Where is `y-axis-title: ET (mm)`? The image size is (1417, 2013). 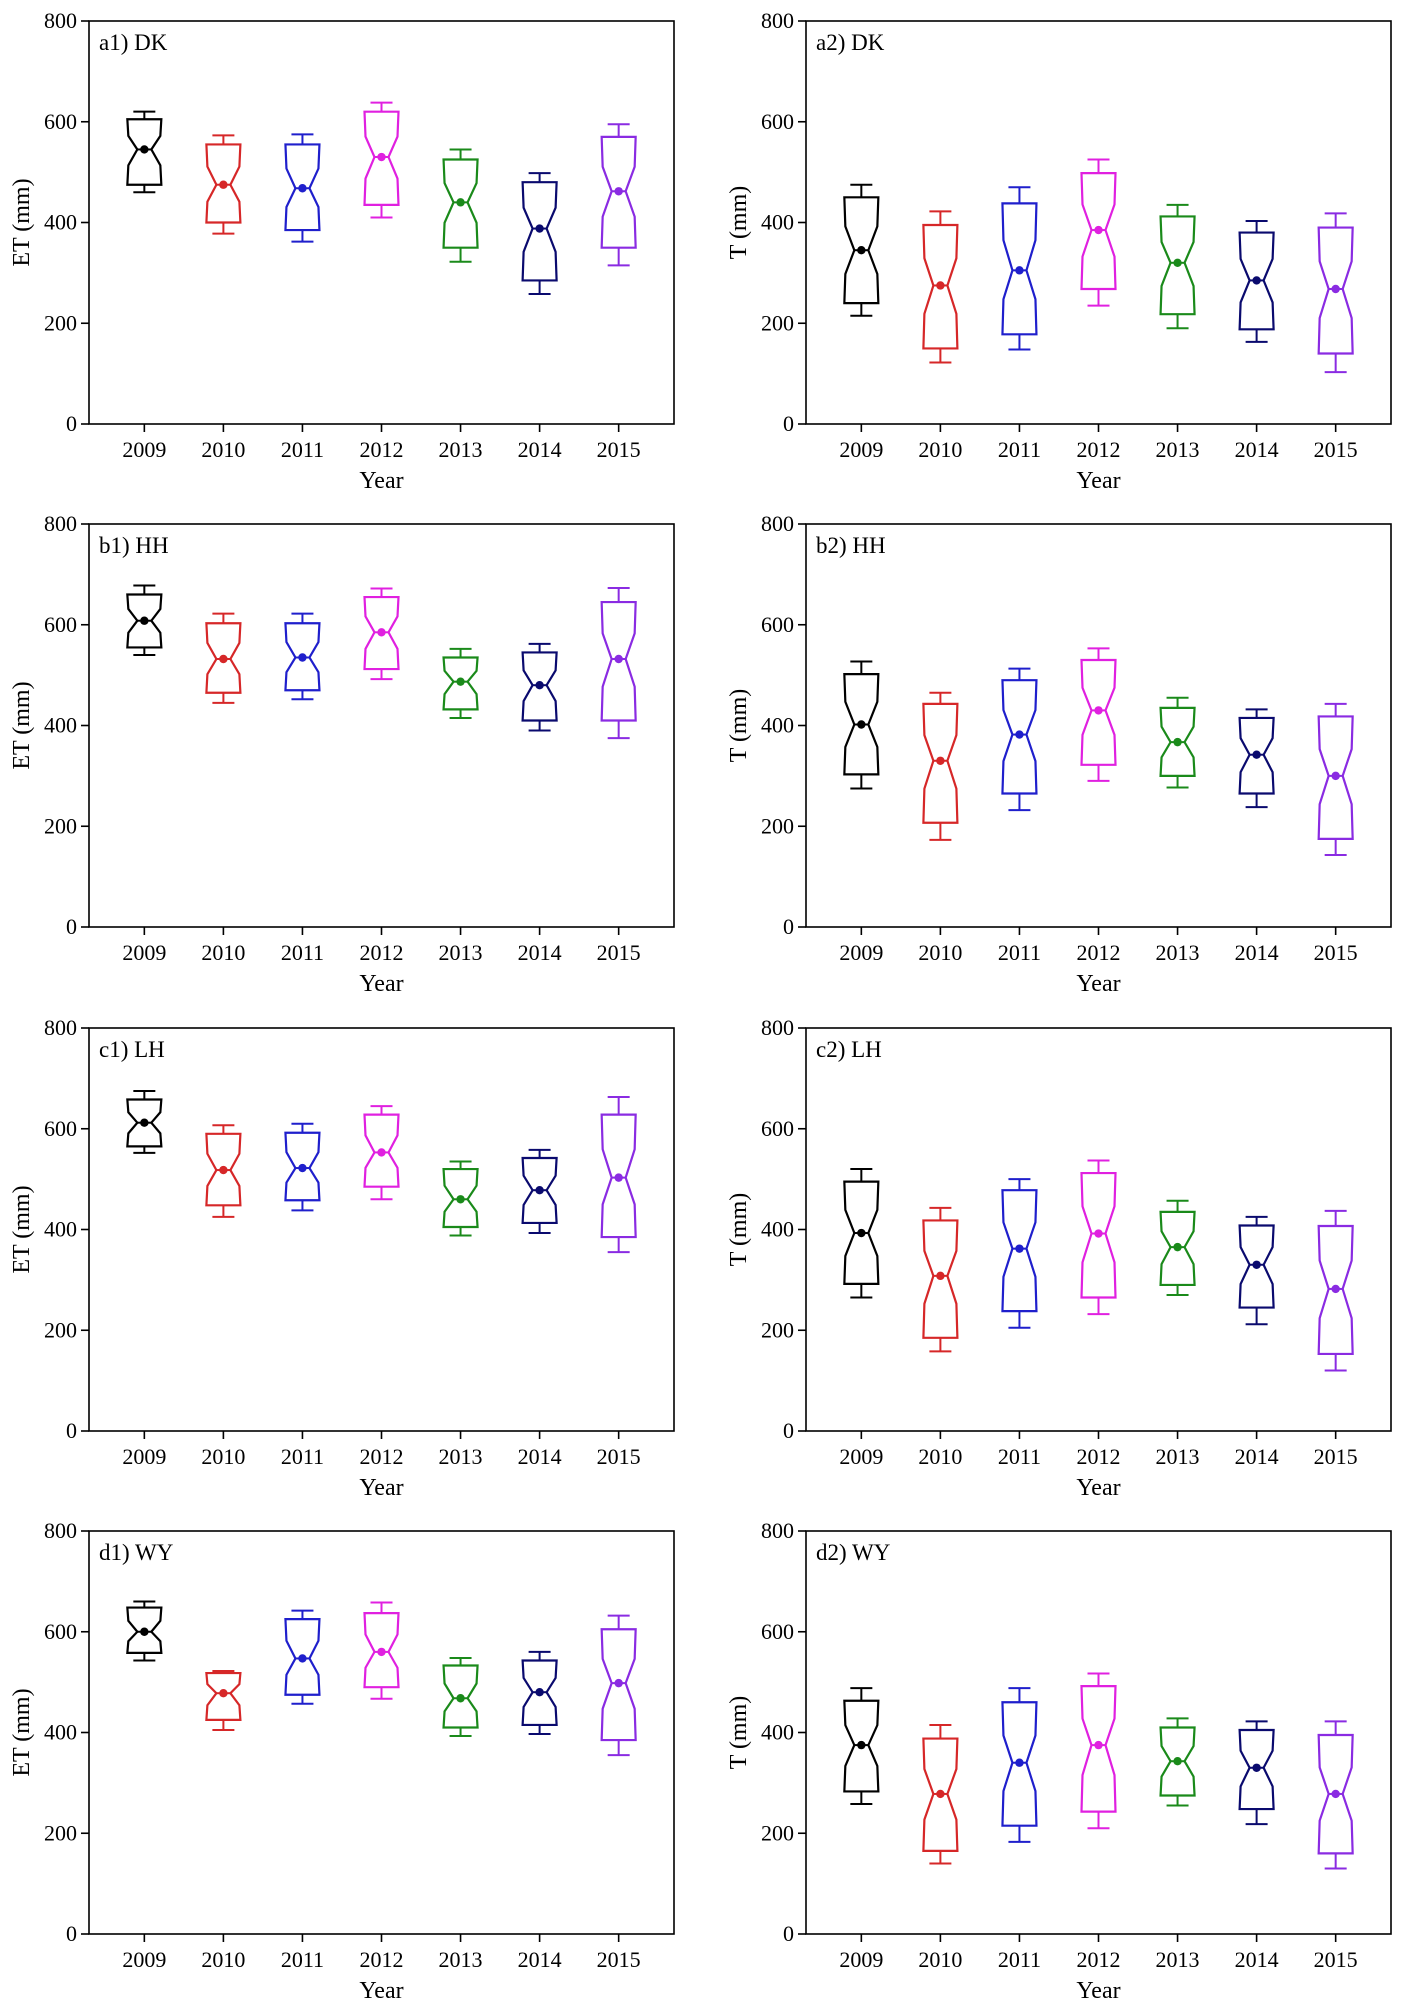 y-axis-title: ET (mm) is located at coordinates (22, 1732).